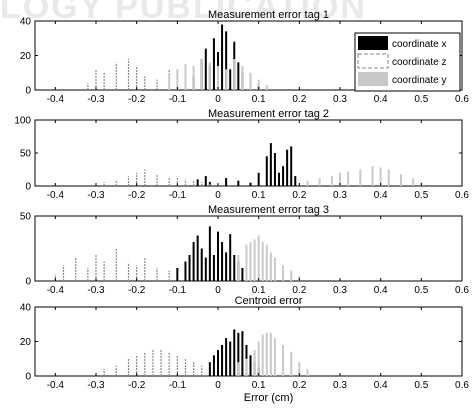 The height and width of the screenshot is (408, 475). Describe the element at coordinates (268, 114) in the screenshot. I see `chart-title: Measurement error tag 2` at that location.